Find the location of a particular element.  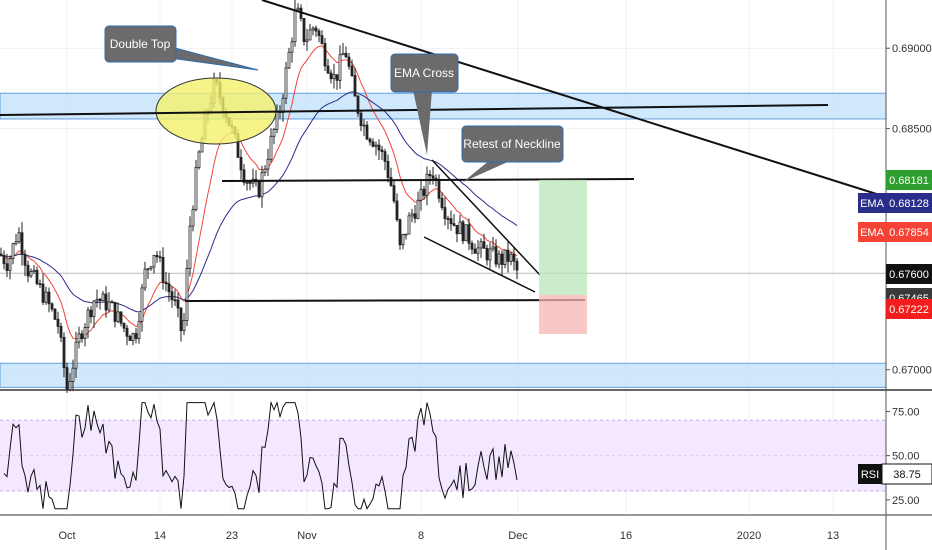

time-tick-label: Oct is located at coordinates (66, 536).